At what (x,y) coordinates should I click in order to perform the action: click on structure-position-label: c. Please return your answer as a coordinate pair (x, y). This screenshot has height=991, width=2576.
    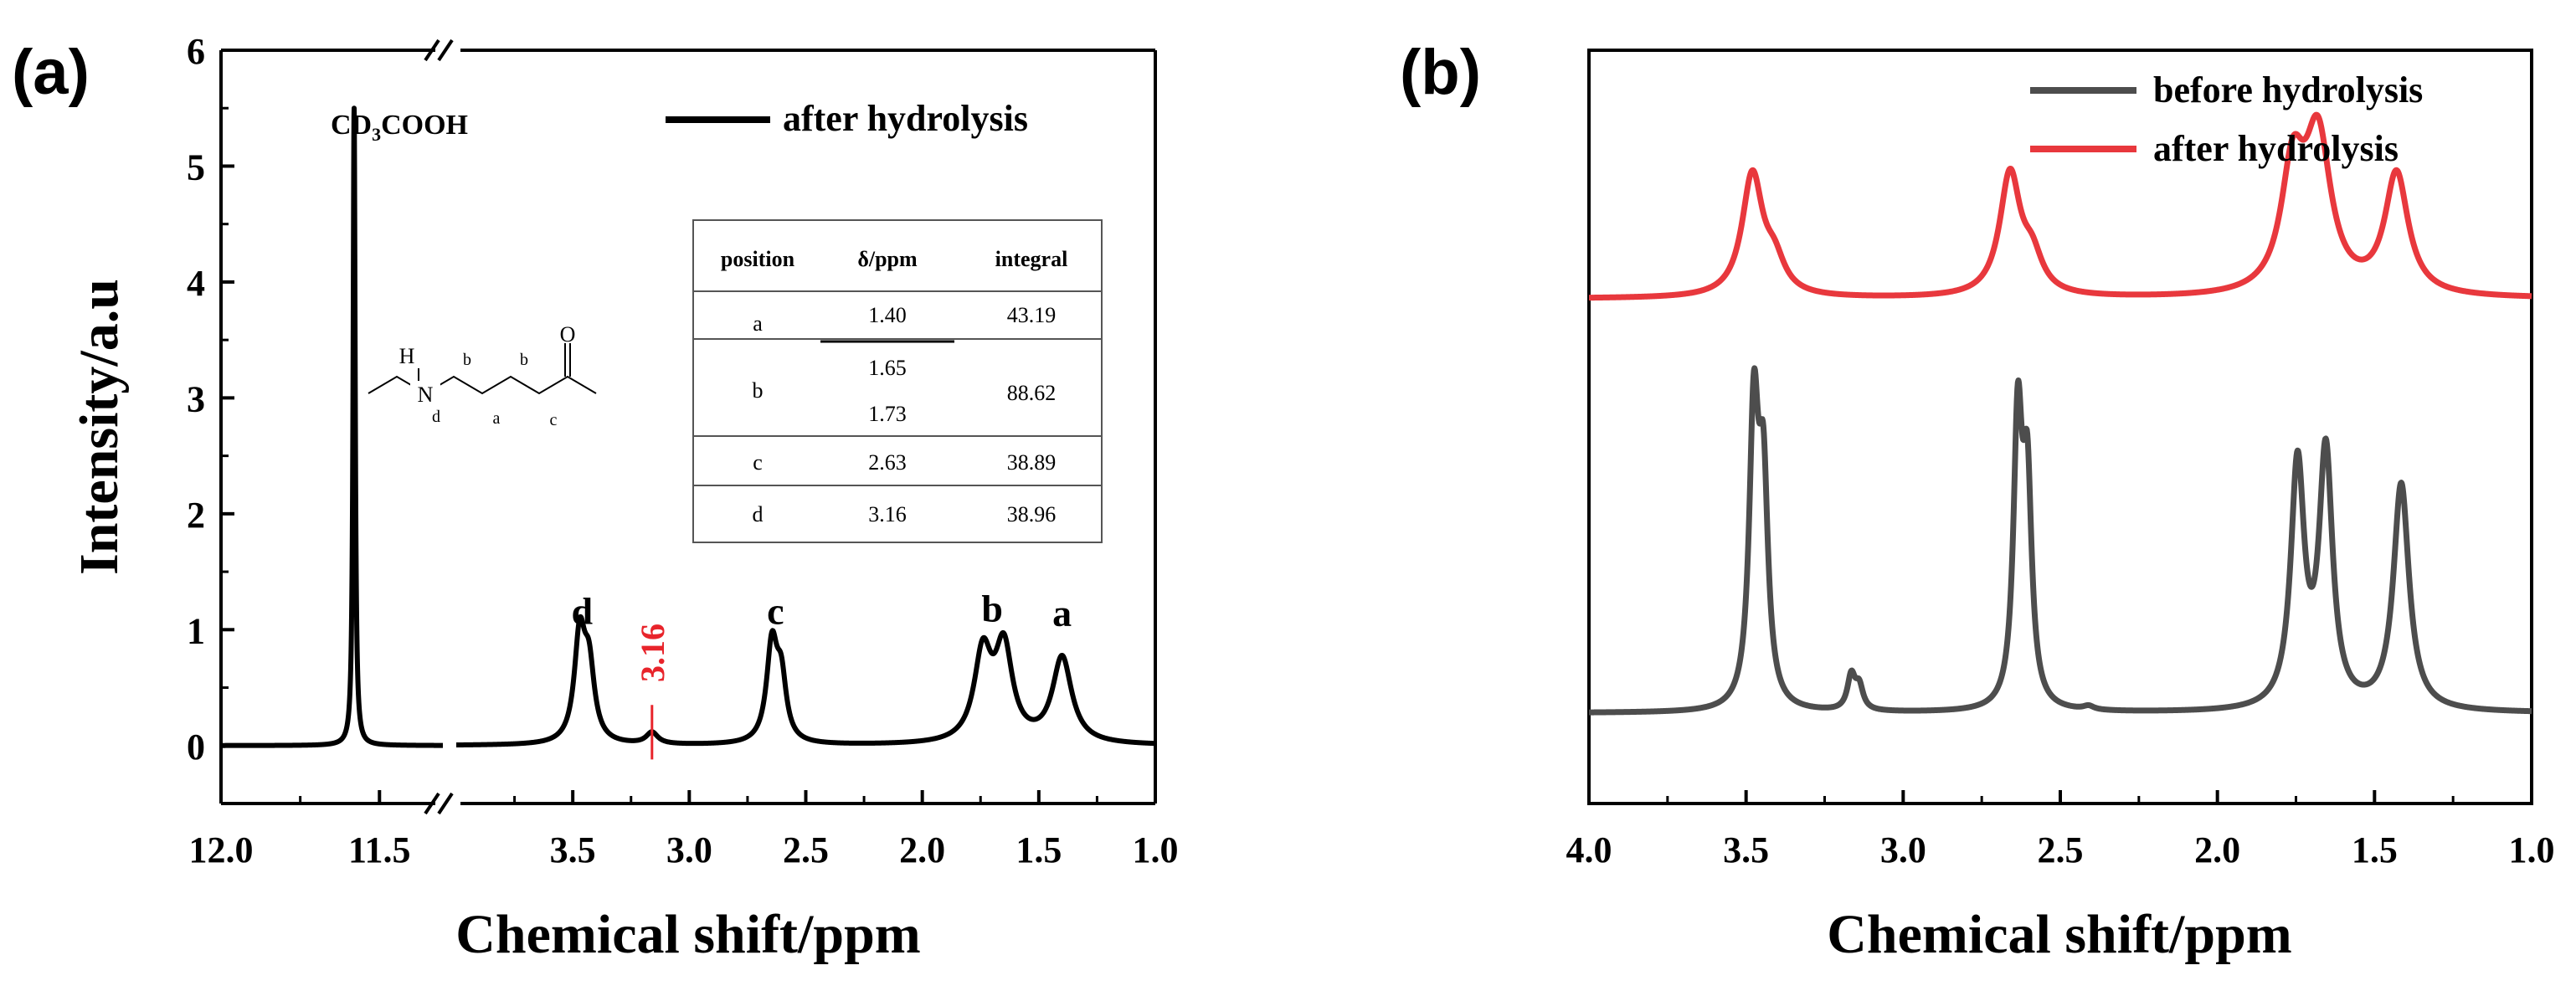
    Looking at the image, I should click on (554, 420).